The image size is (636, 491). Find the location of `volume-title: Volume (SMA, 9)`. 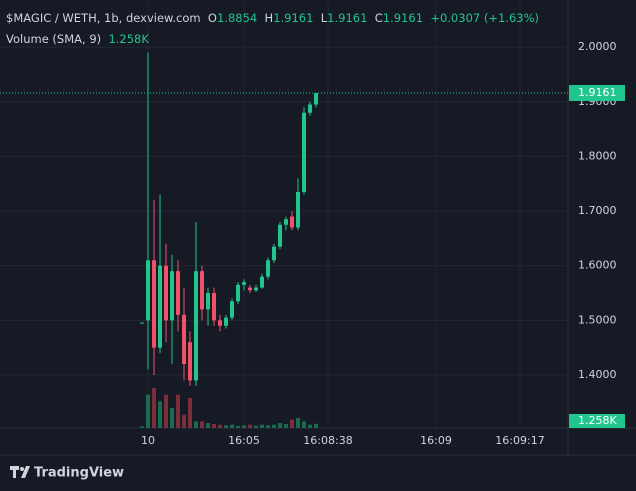

volume-title: Volume (SMA, 9) is located at coordinates (54, 39).